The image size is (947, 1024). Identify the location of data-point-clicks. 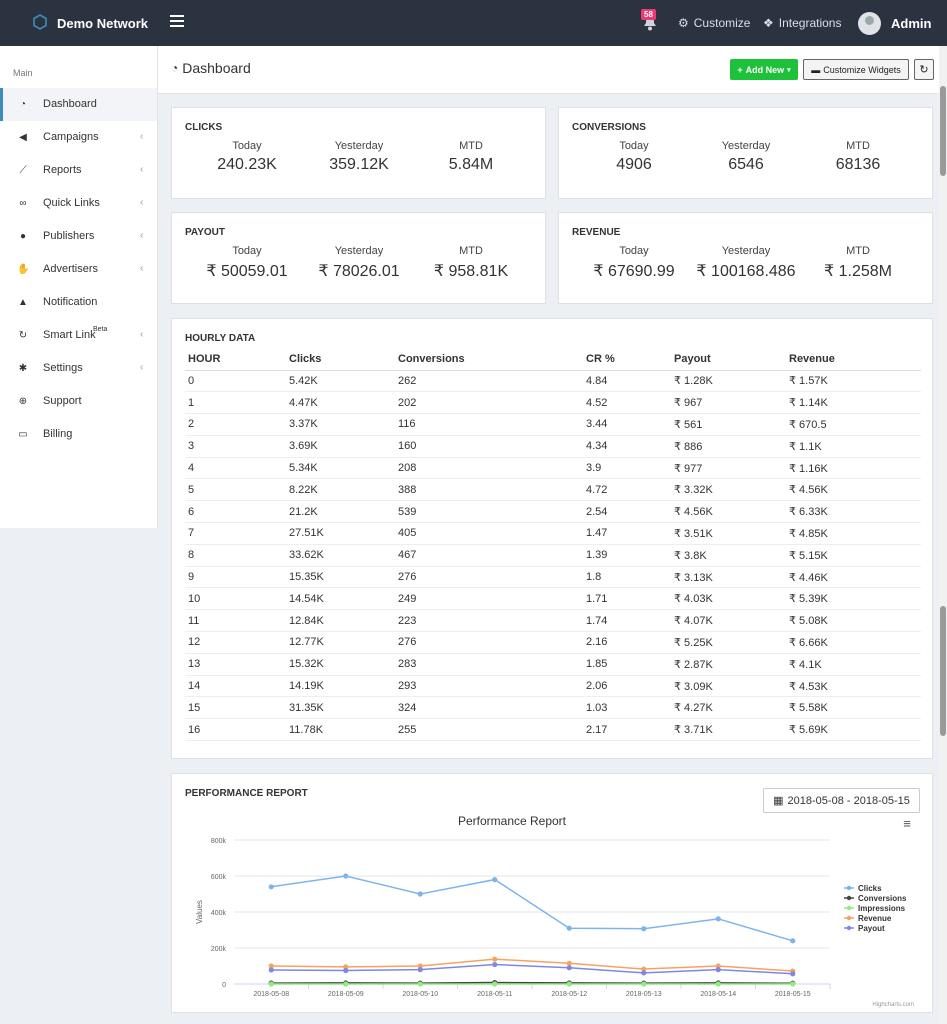
(569, 928).